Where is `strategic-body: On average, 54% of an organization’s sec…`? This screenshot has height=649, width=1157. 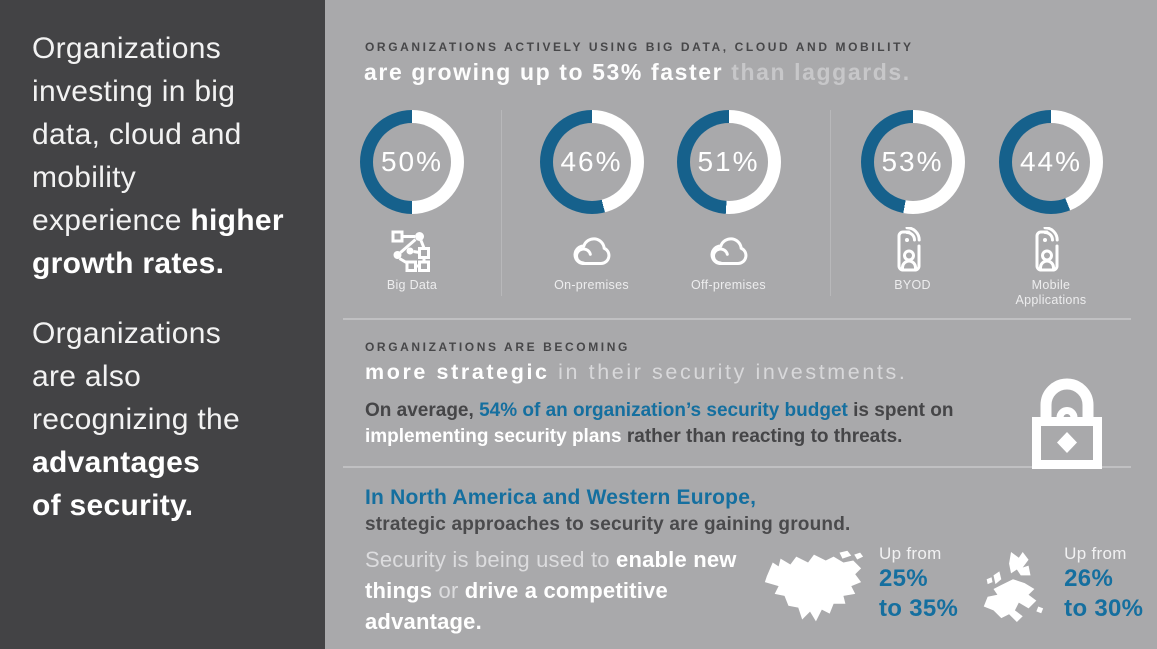
strategic-body: On average, 54% of an organization’s sec… is located at coordinates (701, 424).